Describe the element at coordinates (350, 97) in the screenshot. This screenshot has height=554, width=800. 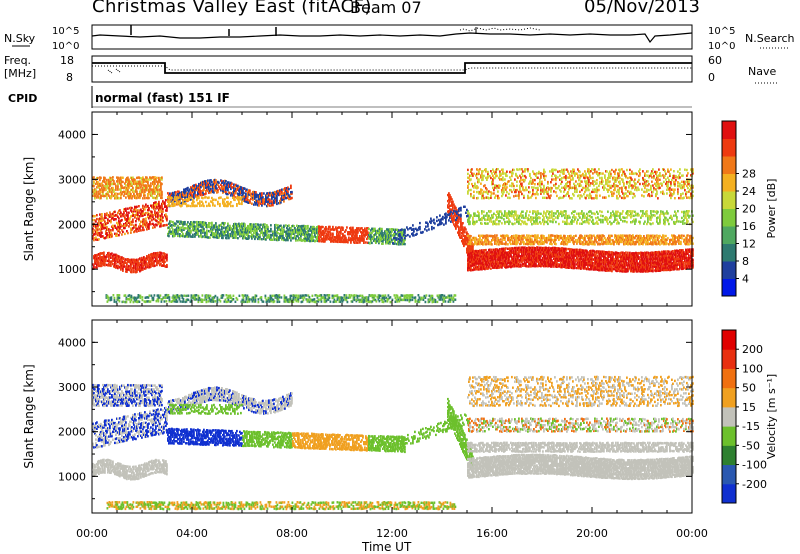
I see `cpid-panel: CPID normal (fast) 151 IF` at that location.